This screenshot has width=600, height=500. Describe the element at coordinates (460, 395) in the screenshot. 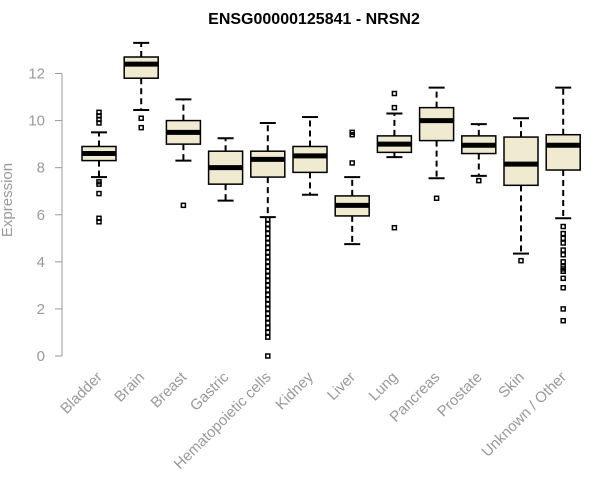

I see `x-tick-label: Prostate` at that location.